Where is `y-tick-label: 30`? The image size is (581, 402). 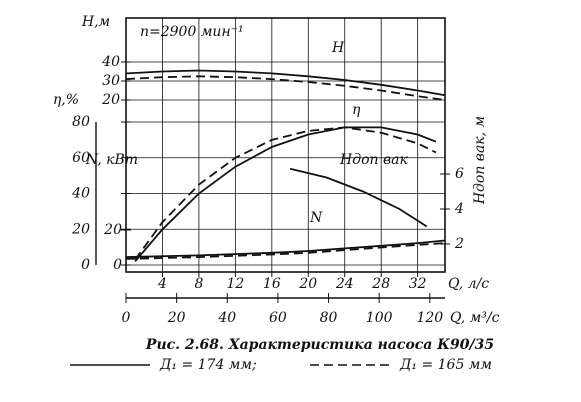 y-tick-label: 30 is located at coordinates (111, 81).